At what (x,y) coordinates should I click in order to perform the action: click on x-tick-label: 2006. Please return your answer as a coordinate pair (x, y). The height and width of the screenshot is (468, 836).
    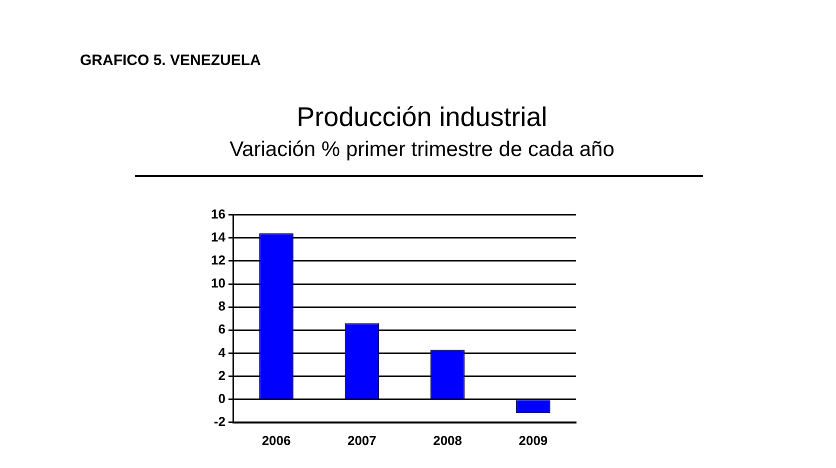
    Looking at the image, I should click on (276, 440).